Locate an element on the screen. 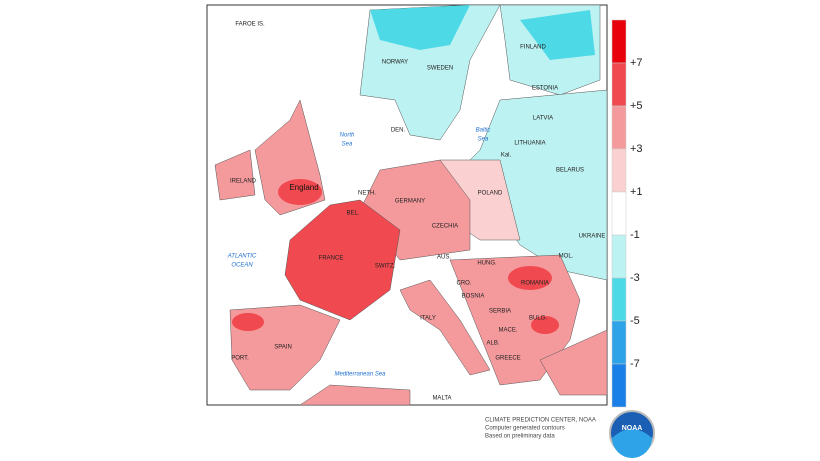  sea-label: ATLANTIC is located at coordinates (242, 257).